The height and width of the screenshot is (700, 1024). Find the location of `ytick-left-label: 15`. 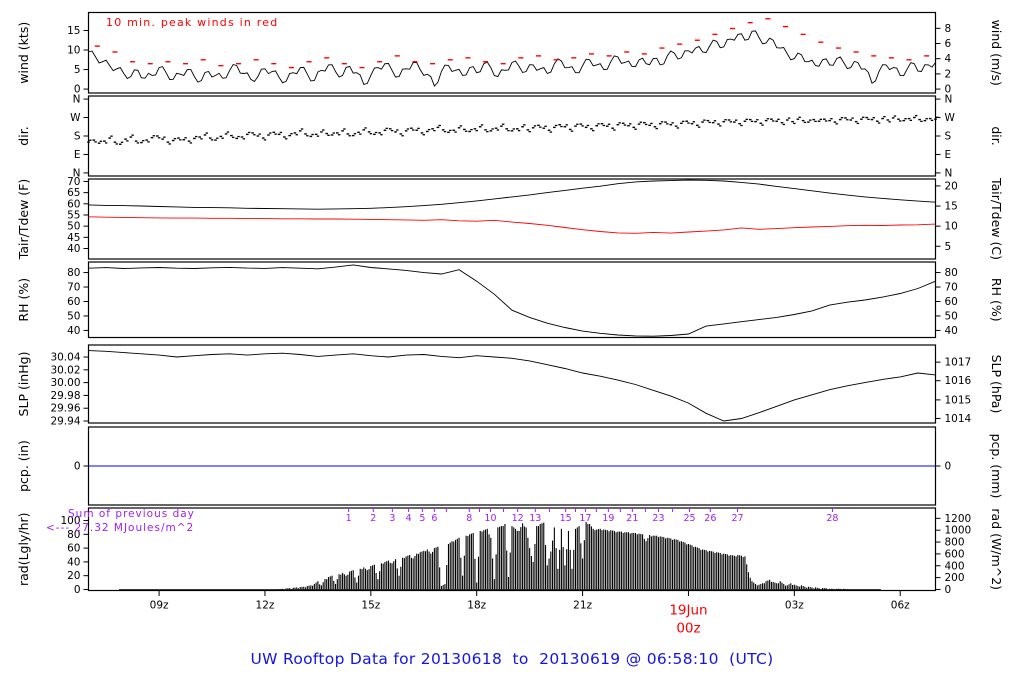

ytick-left-label: 15 is located at coordinates (73, 31).